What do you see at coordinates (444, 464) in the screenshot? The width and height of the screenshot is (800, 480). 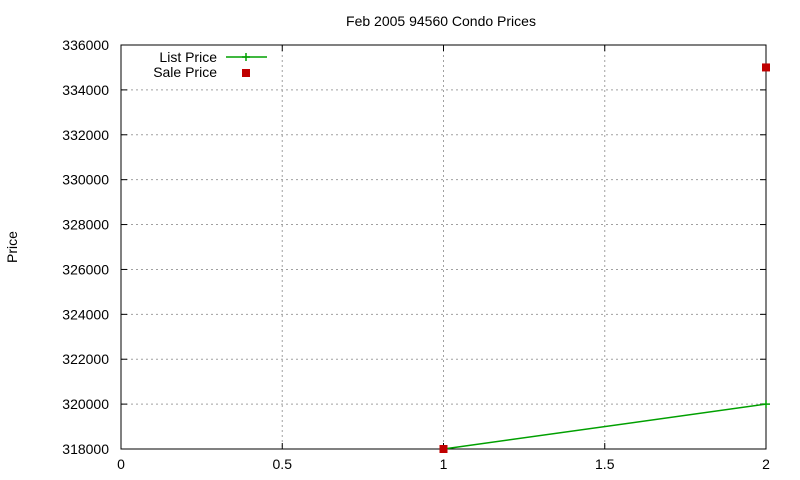 I see `x-tick-label: 1` at bounding box center [444, 464].